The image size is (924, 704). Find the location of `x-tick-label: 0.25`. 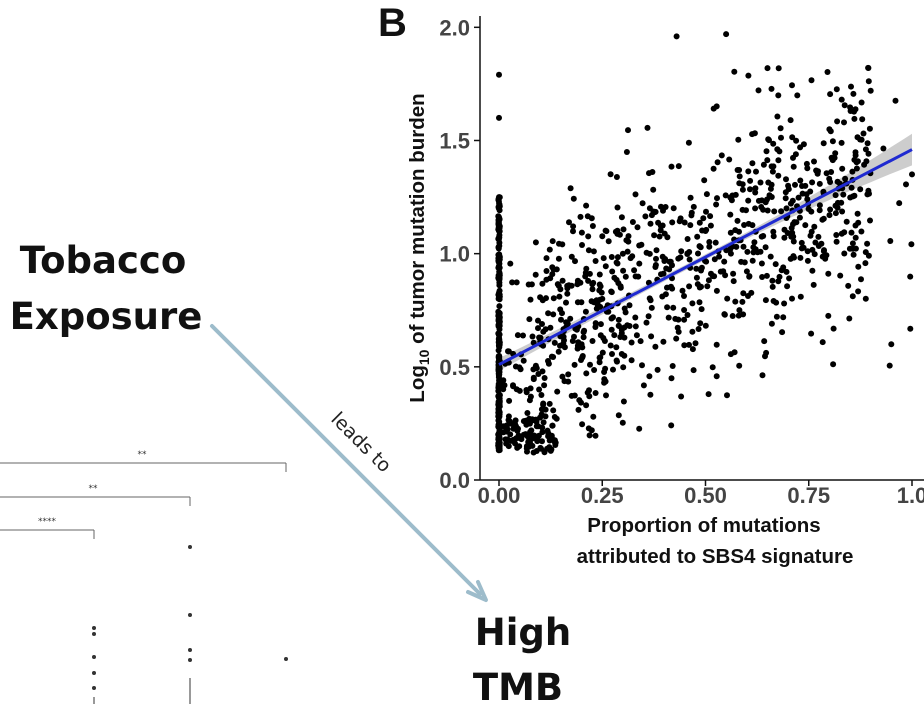

x-tick-label: 0.25 is located at coordinates (602, 495).